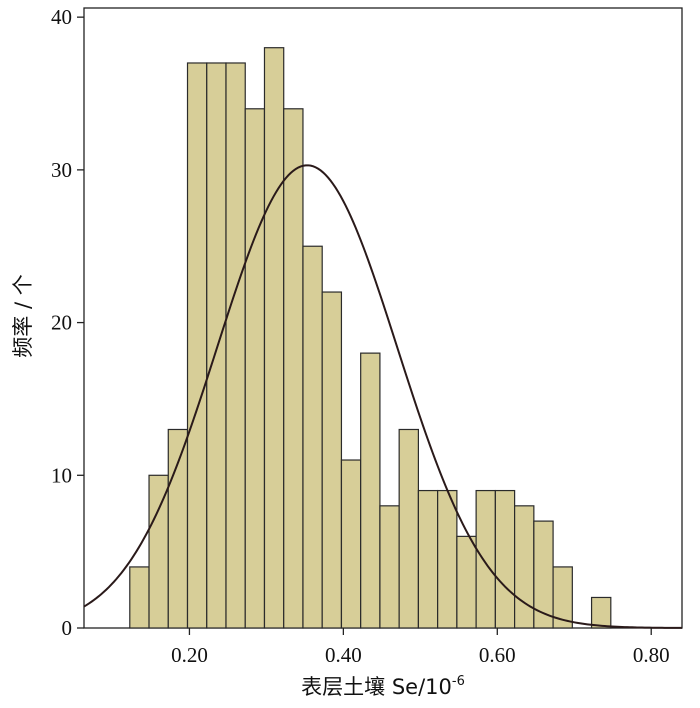  Describe the element at coordinates (497, 655) in the screenshot. I see `x-tick-label: 0.60` at that location.